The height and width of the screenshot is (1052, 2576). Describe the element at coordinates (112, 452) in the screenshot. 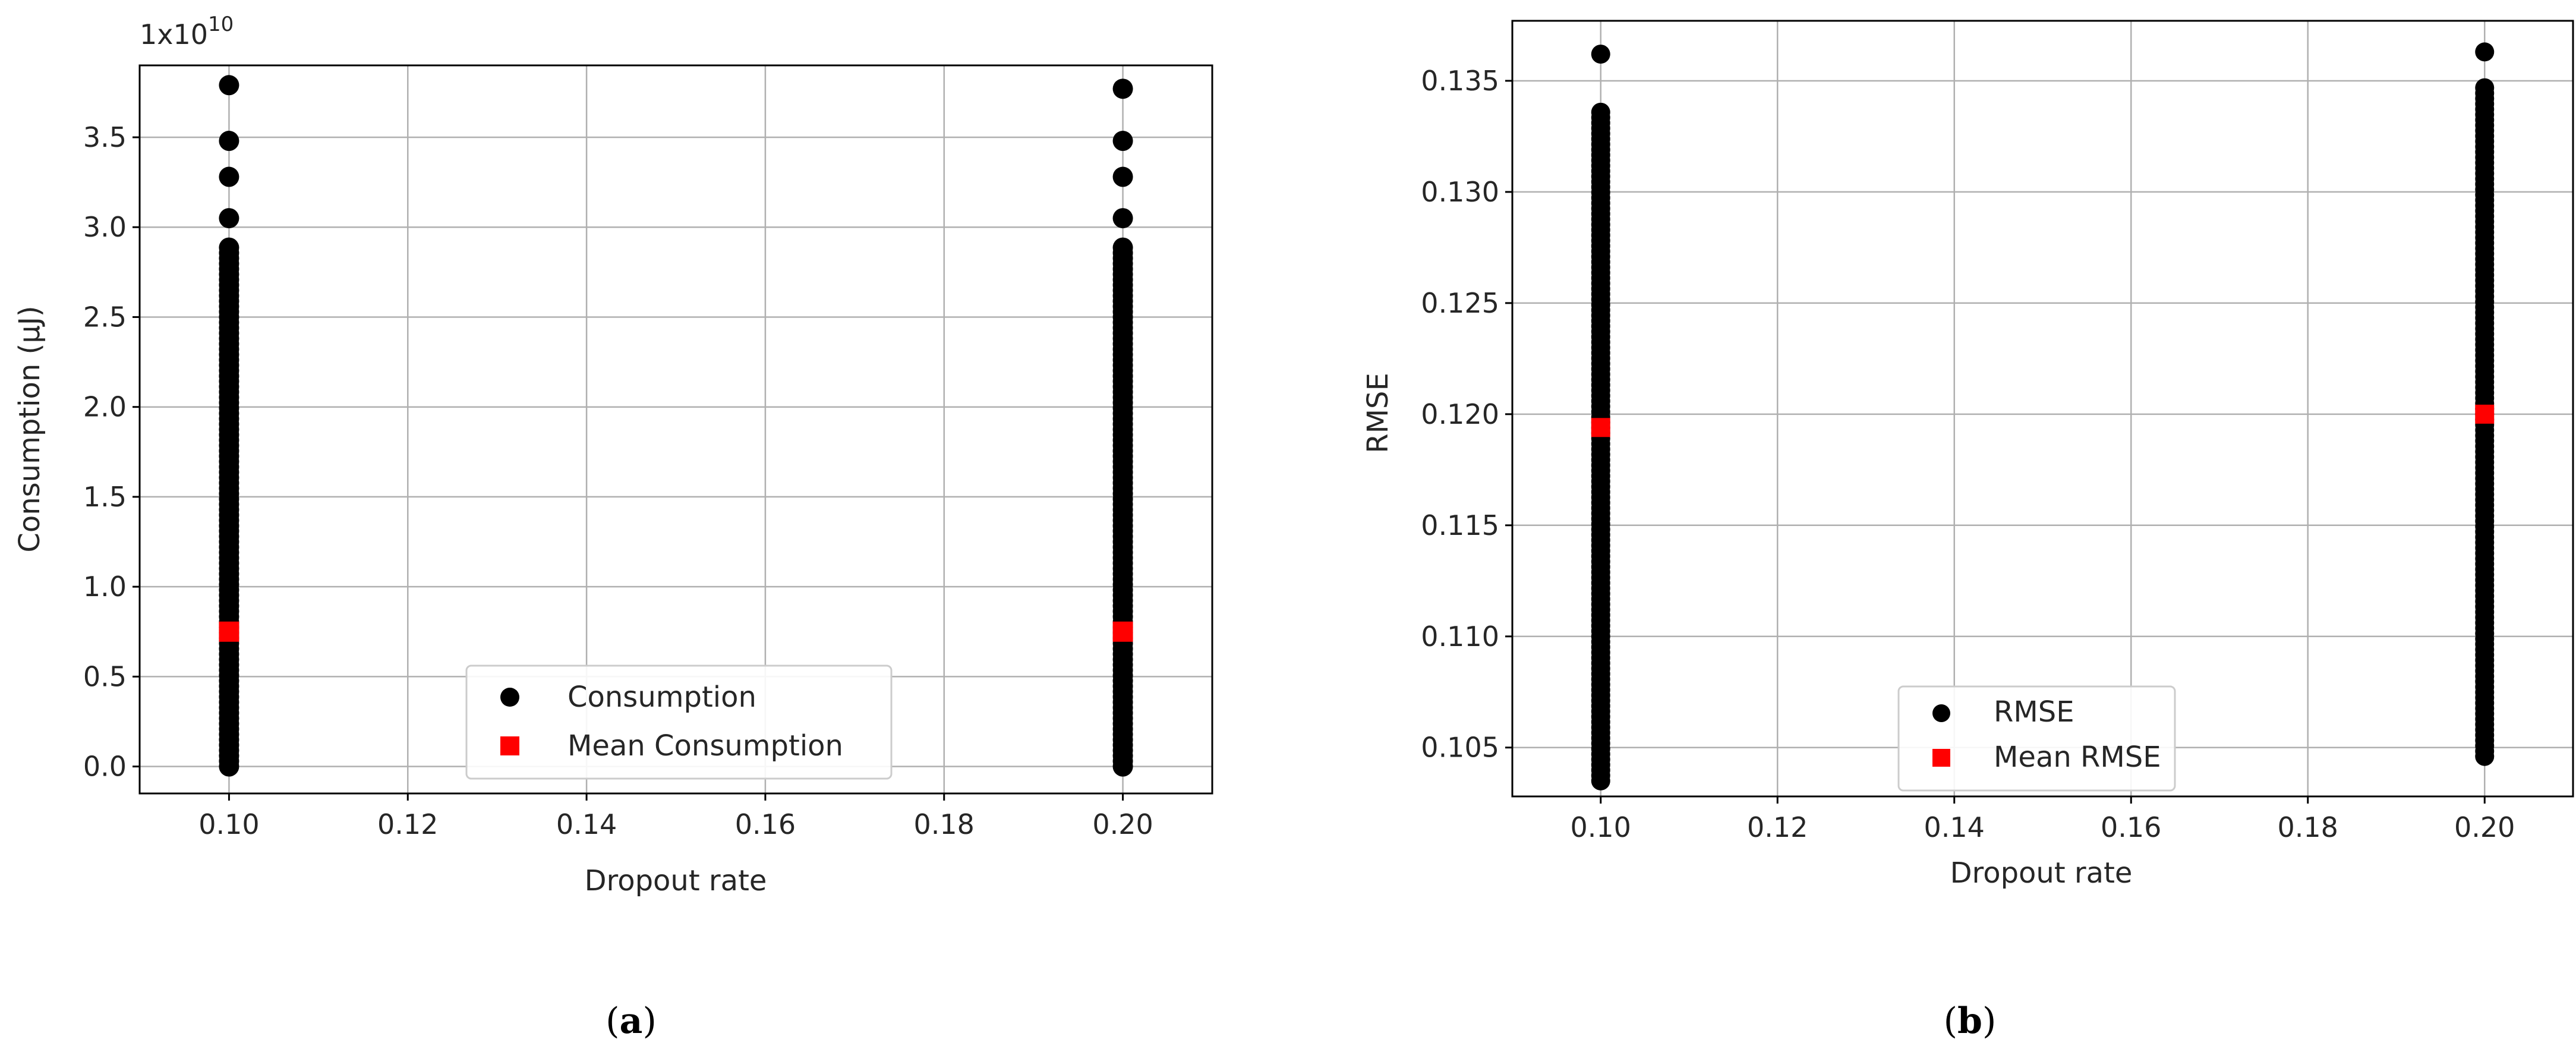

I see `y-ticks-a: 0.0 0.5 1.0 1.5 2.0 2.5 3.0 3.5` at that location.